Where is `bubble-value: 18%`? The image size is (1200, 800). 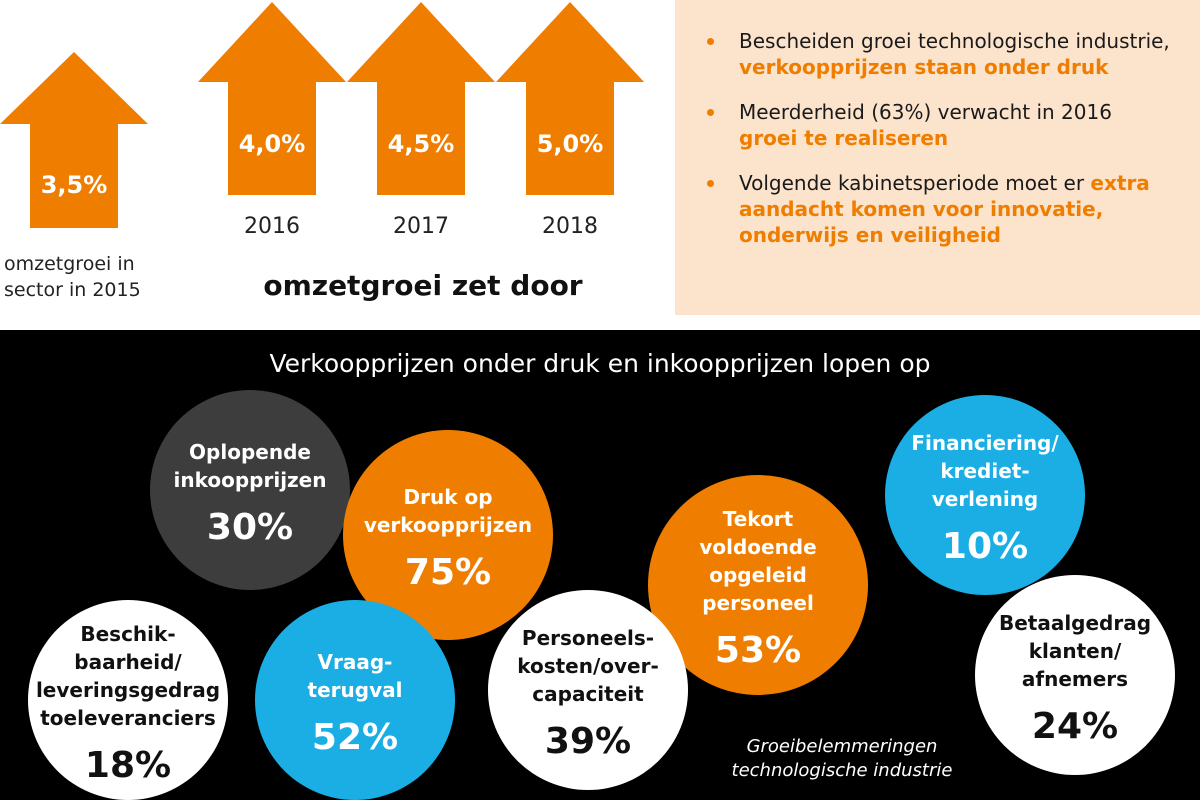 bubble-value: 18% is located at coordinates (128, 765).